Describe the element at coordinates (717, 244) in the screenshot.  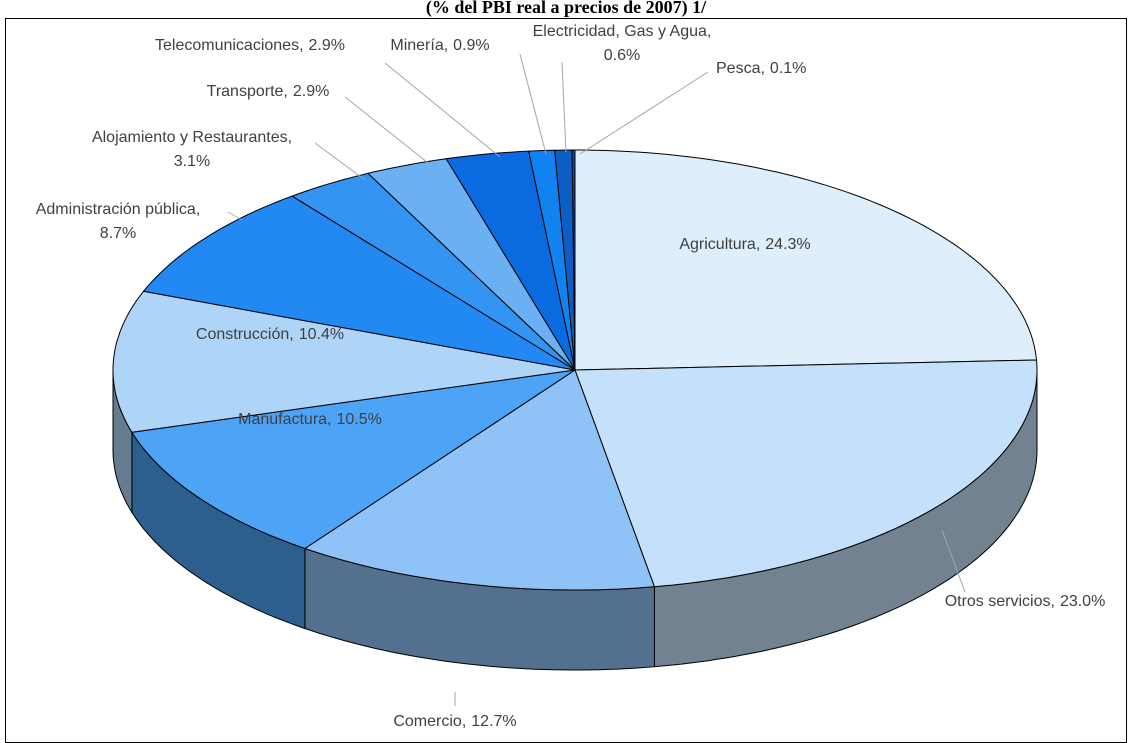
I see `label-category: Agricultura` at that location.